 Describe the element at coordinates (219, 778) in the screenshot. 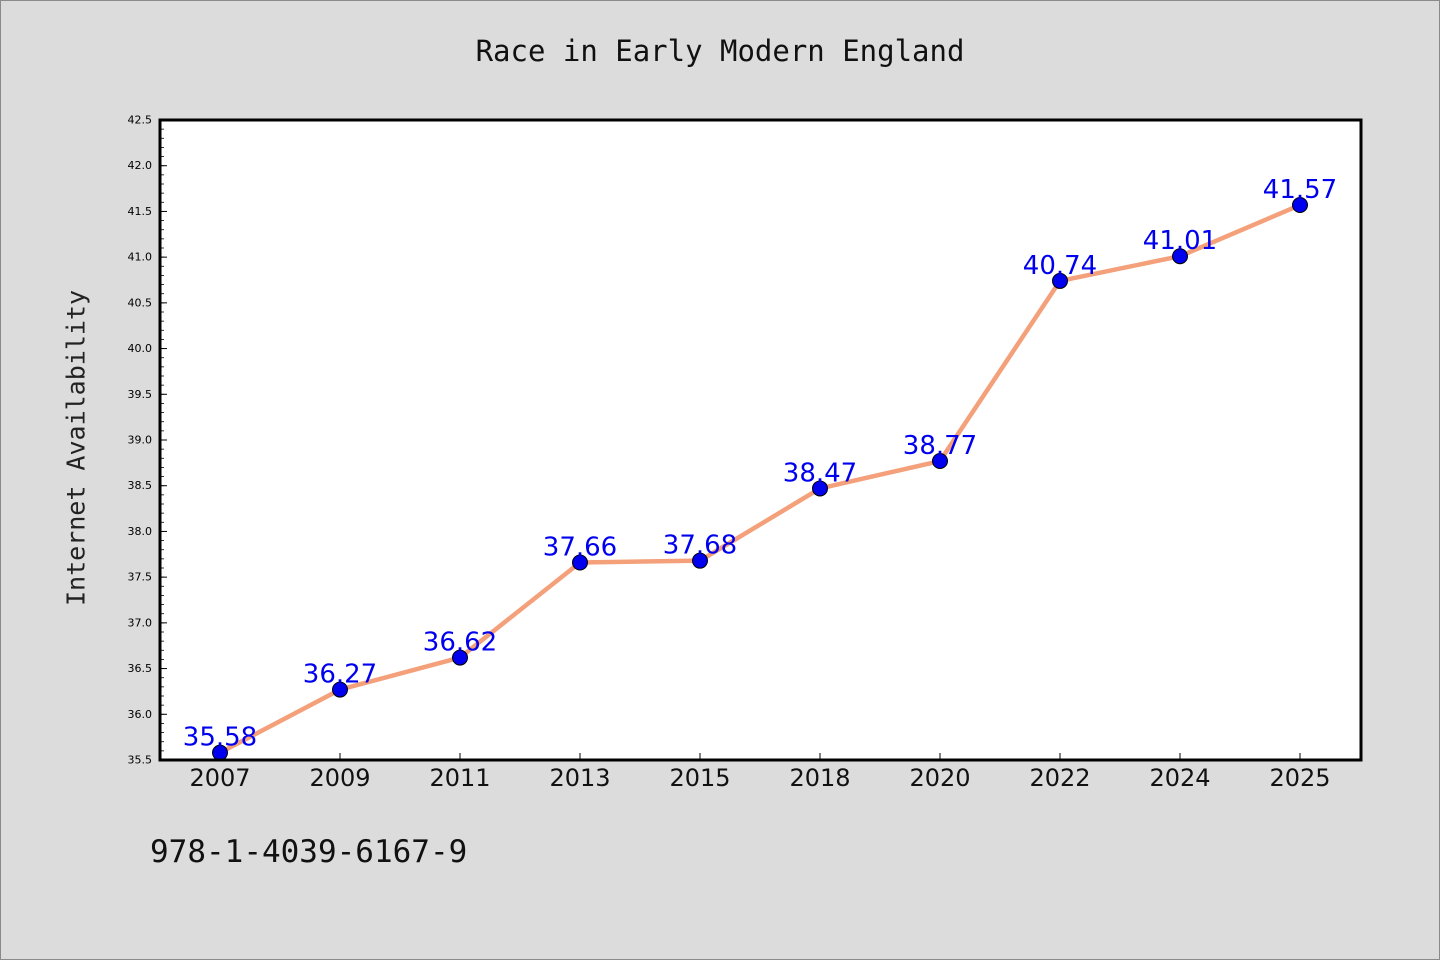

I see `x-tick-label: 2007` at that location.